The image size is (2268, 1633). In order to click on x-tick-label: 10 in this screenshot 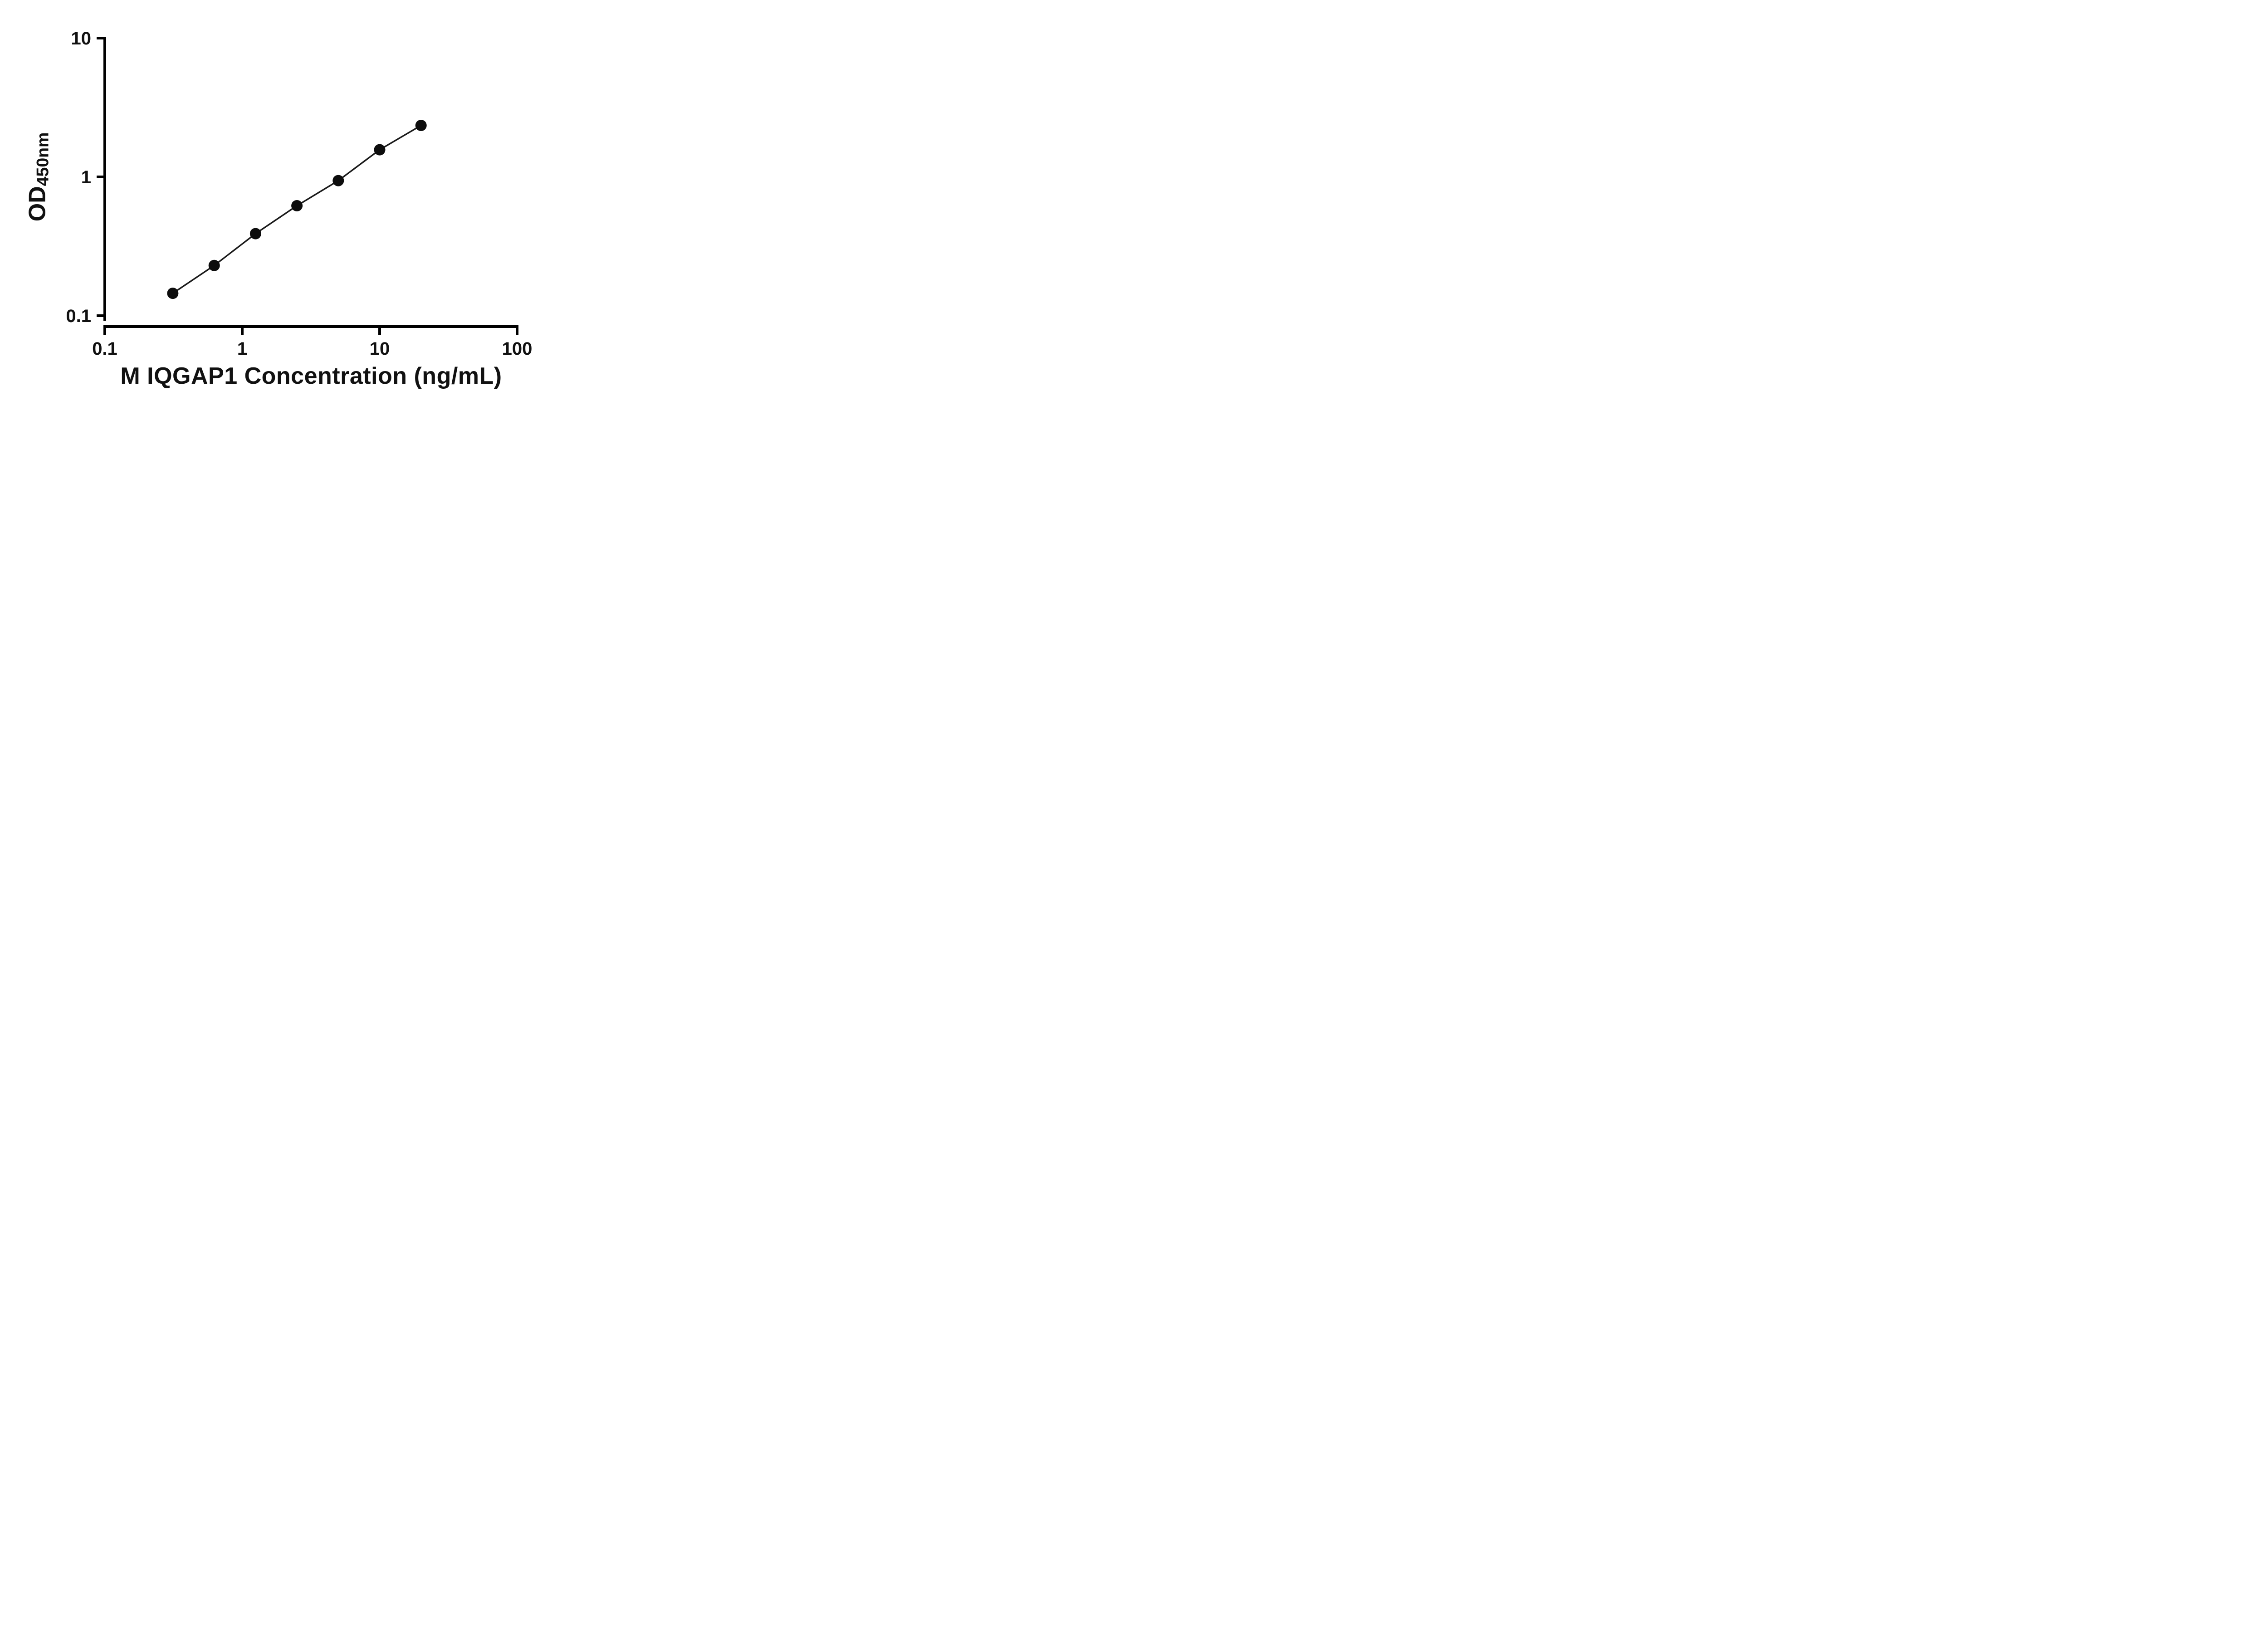, I will do `click(380, 349)`.